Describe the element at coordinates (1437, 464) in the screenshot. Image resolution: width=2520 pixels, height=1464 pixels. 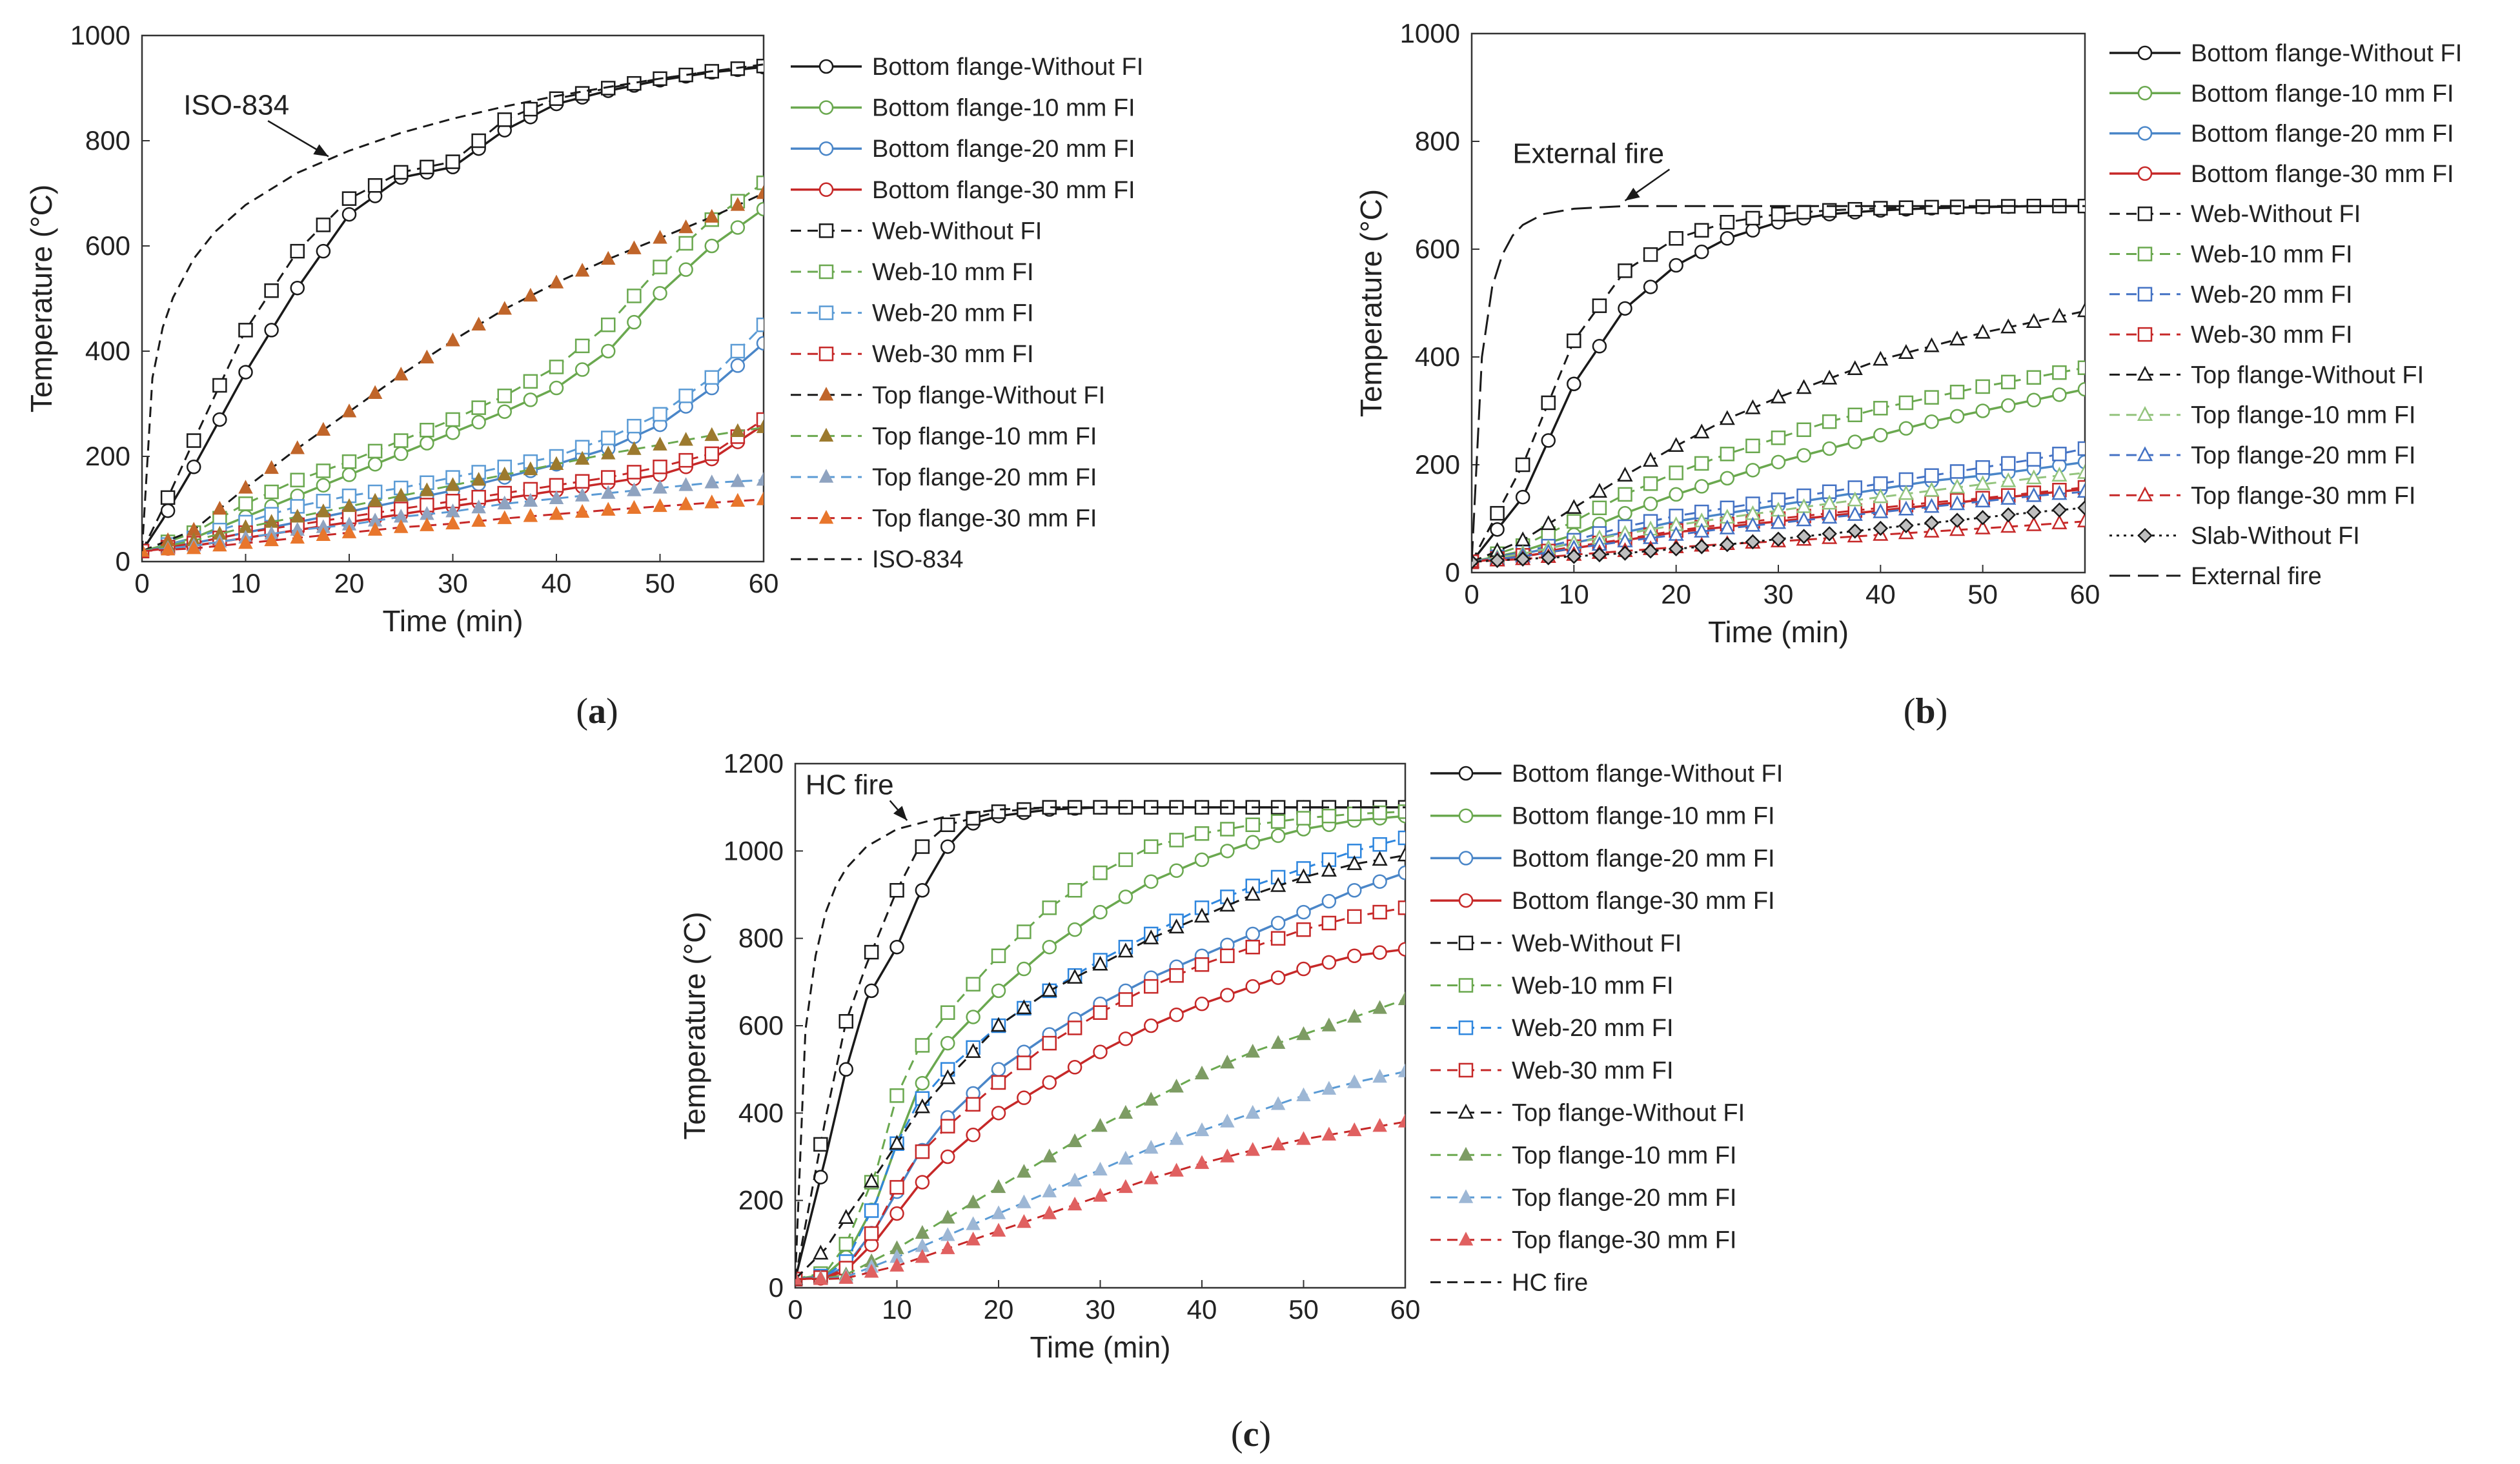
I see `y-tick-label: 200` at that location.